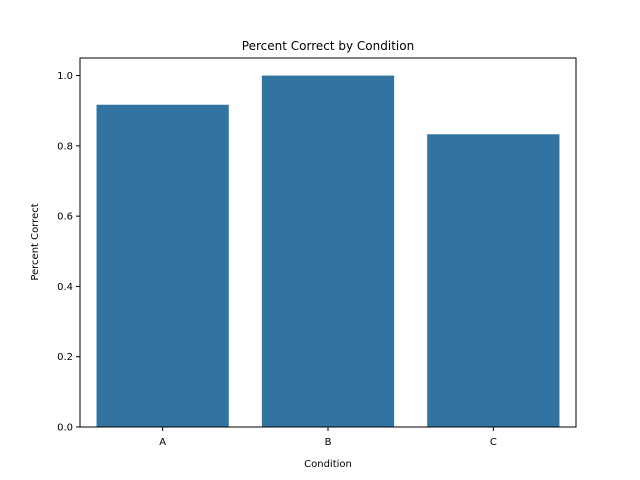 The width and height of the screenshot is (640, 480). What do you see at coordinates (328, 46) in the screenshot?
I see `chart-title: Percent Correct by Condition` at bounding box center [328, 46].